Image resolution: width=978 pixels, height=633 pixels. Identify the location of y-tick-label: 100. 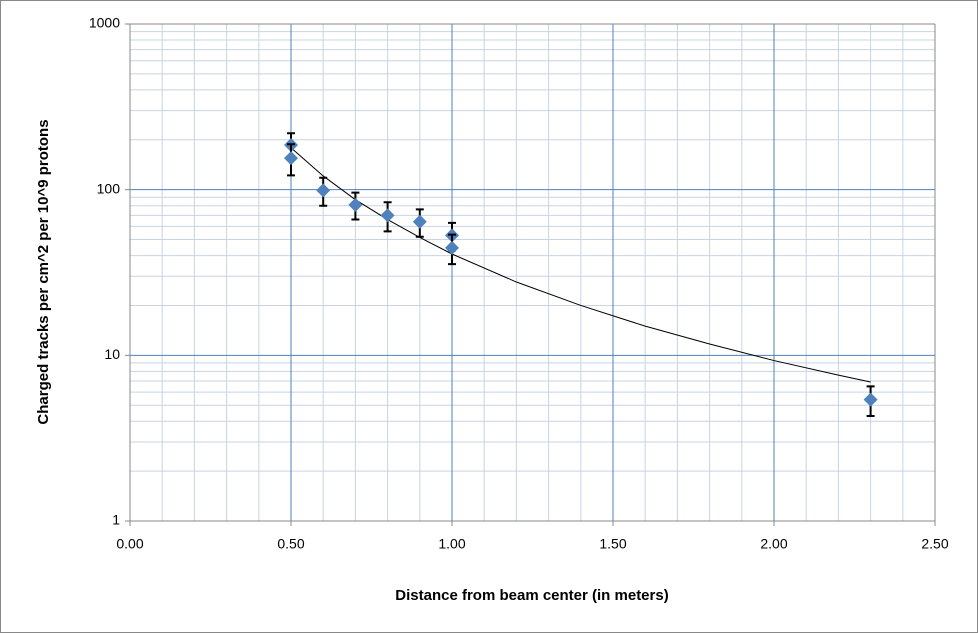
(109, 188).